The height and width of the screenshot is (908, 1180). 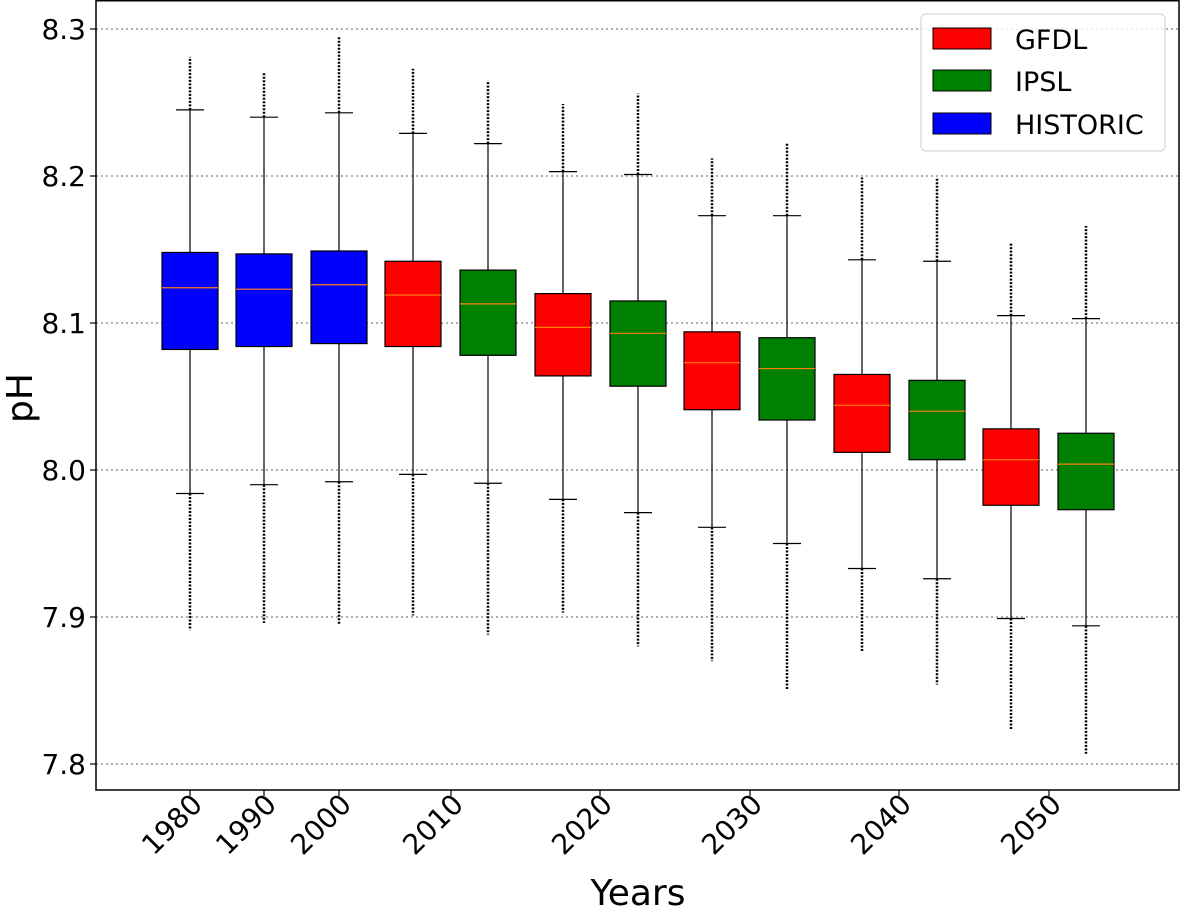 I want to click on x-tick-label: 1990, so click(x=246, y=825).